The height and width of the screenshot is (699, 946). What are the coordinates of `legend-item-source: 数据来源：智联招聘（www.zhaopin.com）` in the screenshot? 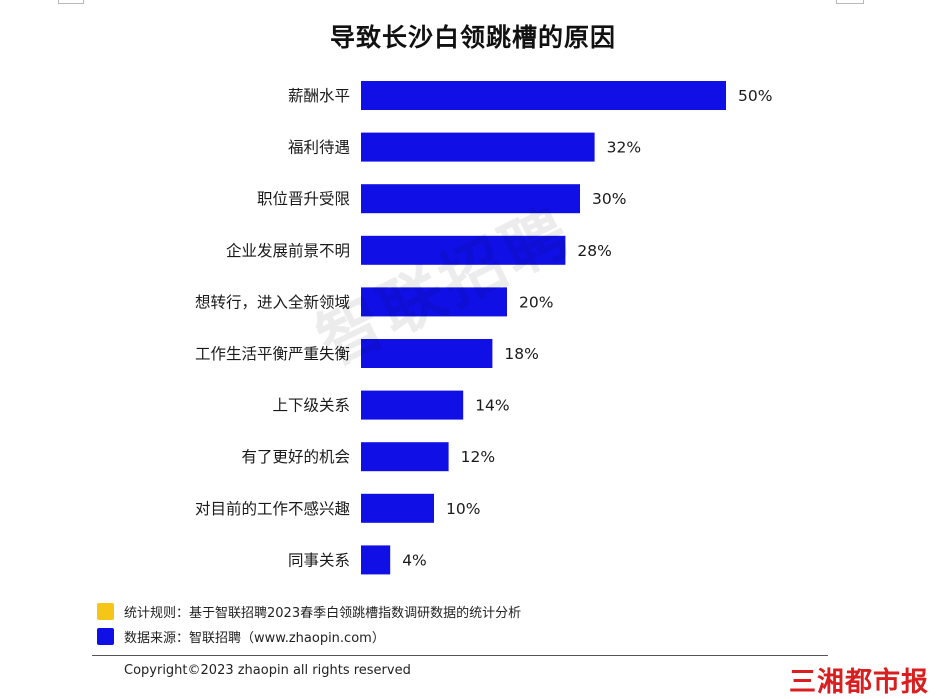 It's located at (241, 636).